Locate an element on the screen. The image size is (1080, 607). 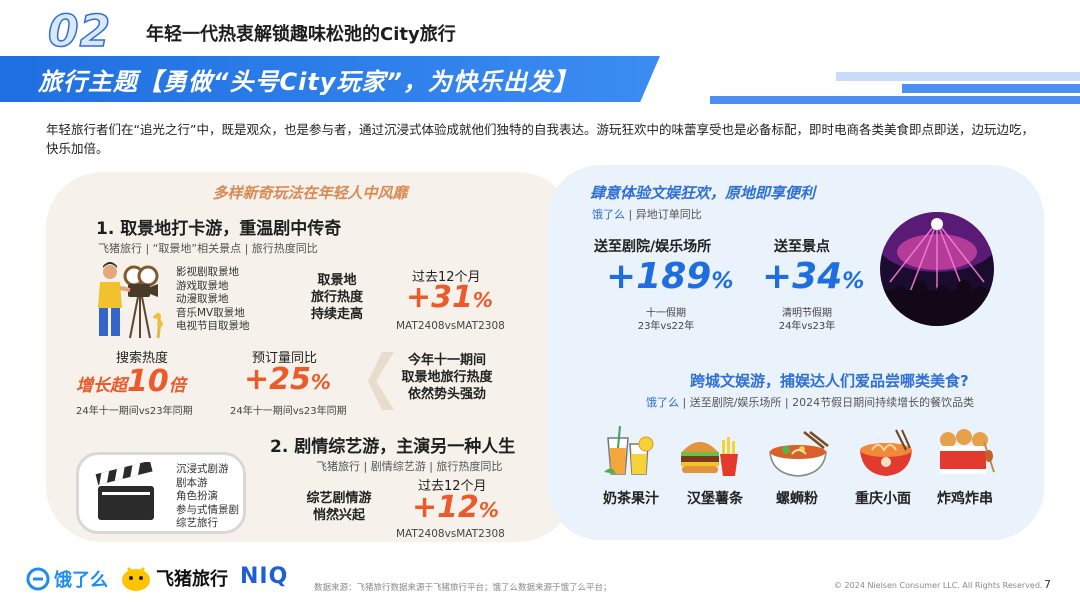
stat2-label: 送至景点 is located at coordinates (802, 247).